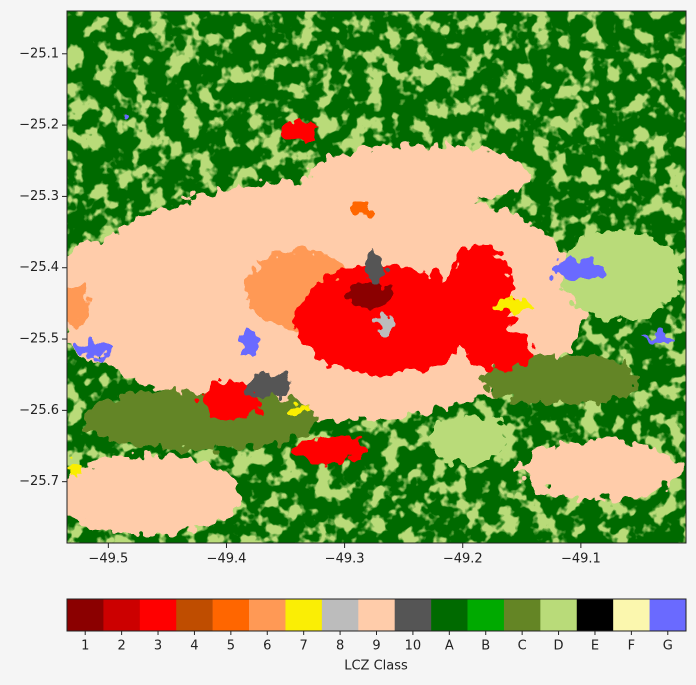 The image size is (696, 685). Describe the element at coordinates (39, 53) in the screenshot. I see `y-tick-label: −25.1` at that location.